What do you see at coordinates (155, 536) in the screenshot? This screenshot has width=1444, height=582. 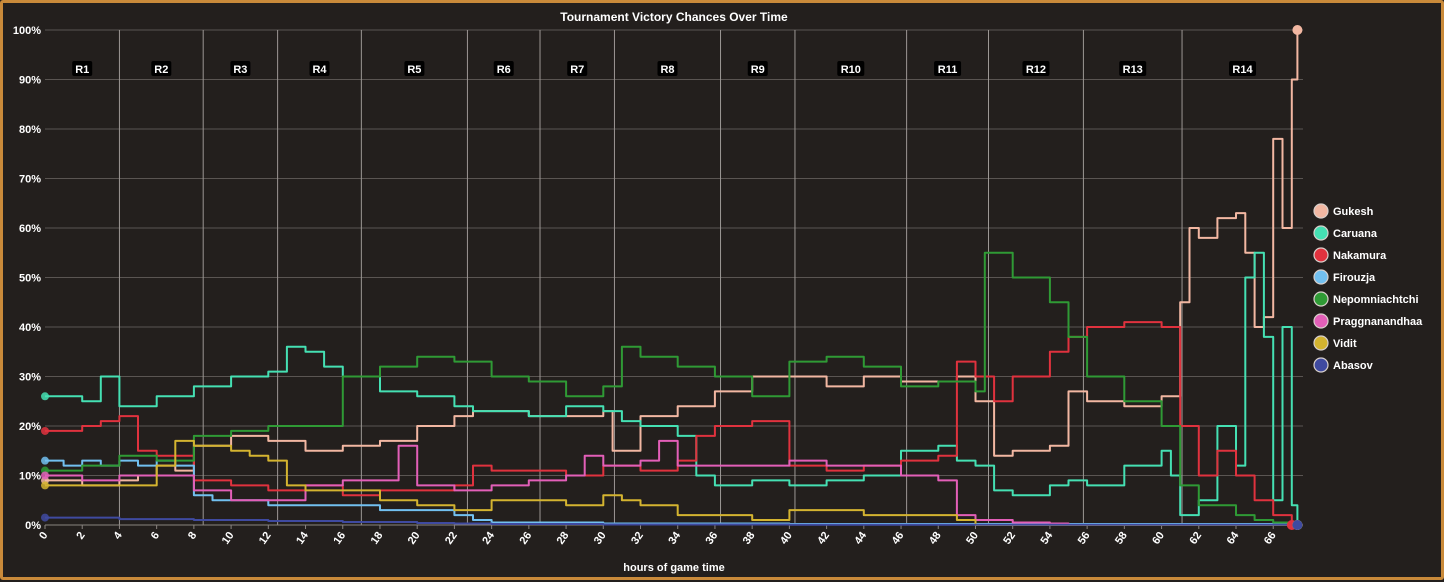 I see `x-tick-label: 6` at bounding box center [155, 536].